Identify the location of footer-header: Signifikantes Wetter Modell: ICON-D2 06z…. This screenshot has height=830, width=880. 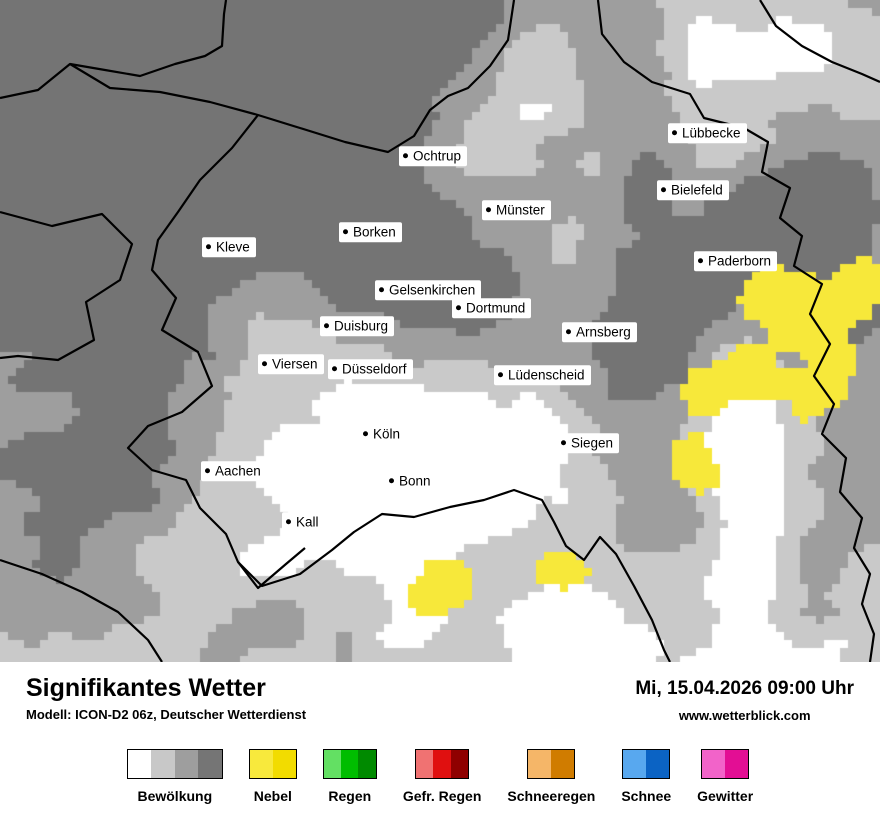
(440, 698).